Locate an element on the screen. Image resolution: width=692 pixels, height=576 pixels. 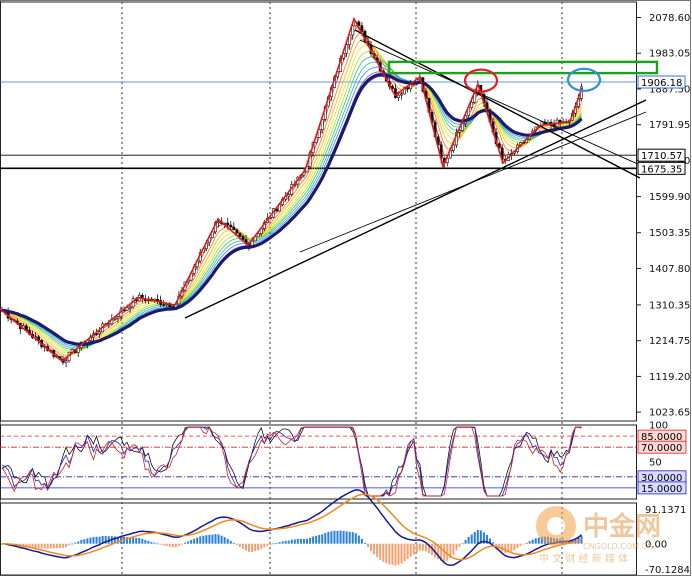
macd-lines is located at coordinates (291, 528).